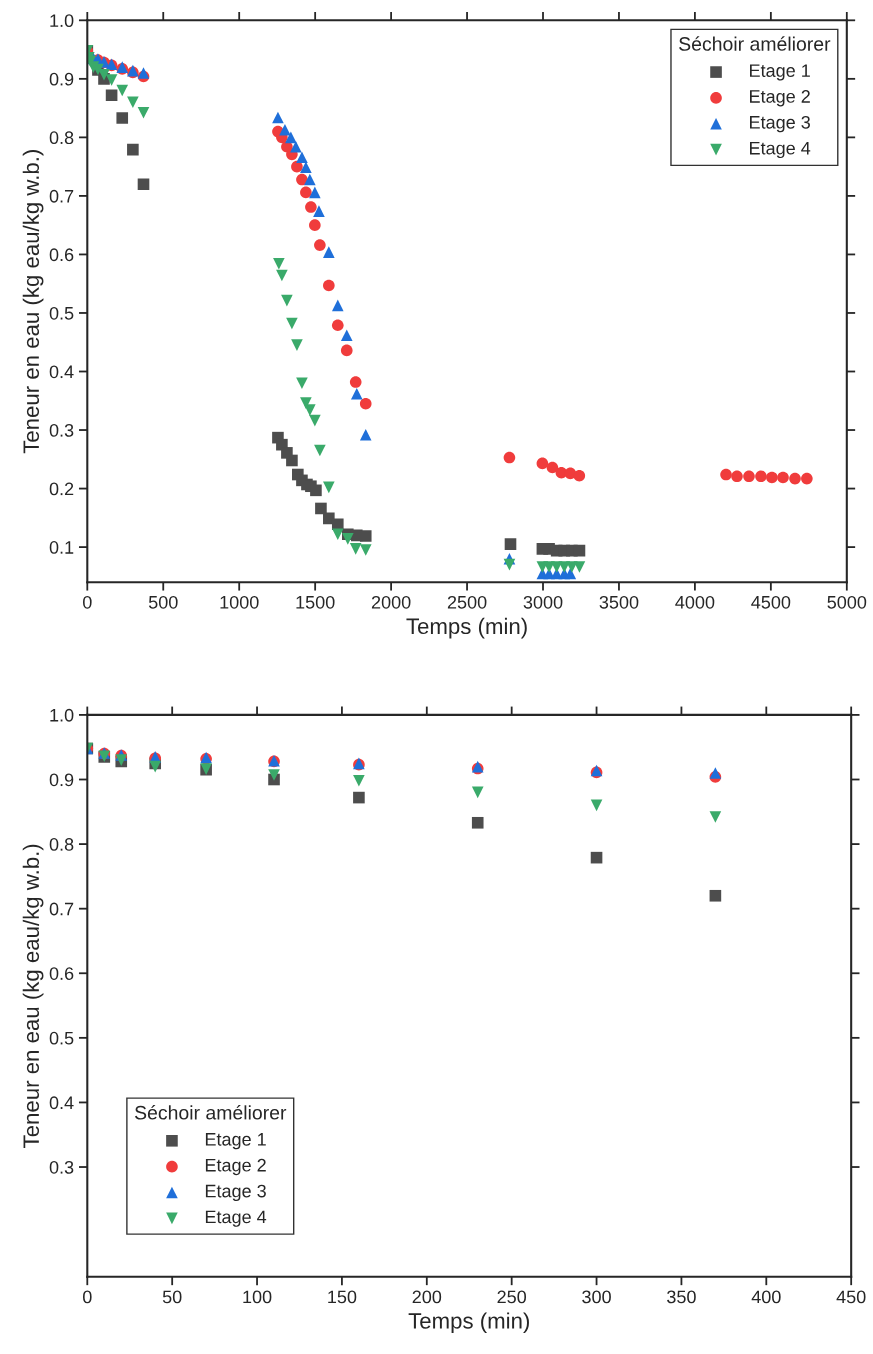  I want to click on legend-title: Séchoir améliorer, so click(210, 1112).